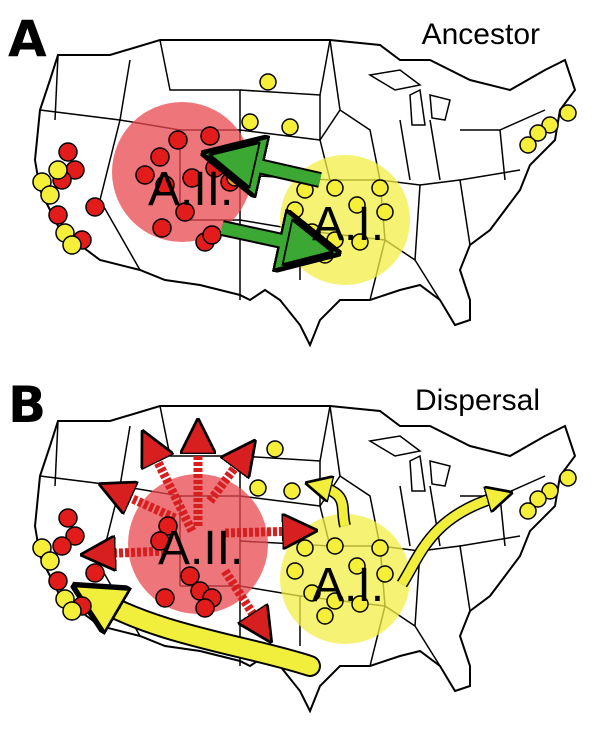  Describe the element at coordinates (480, 34) in the screenshot. I see `panel-title-ancestor: Ancestor` at that location.